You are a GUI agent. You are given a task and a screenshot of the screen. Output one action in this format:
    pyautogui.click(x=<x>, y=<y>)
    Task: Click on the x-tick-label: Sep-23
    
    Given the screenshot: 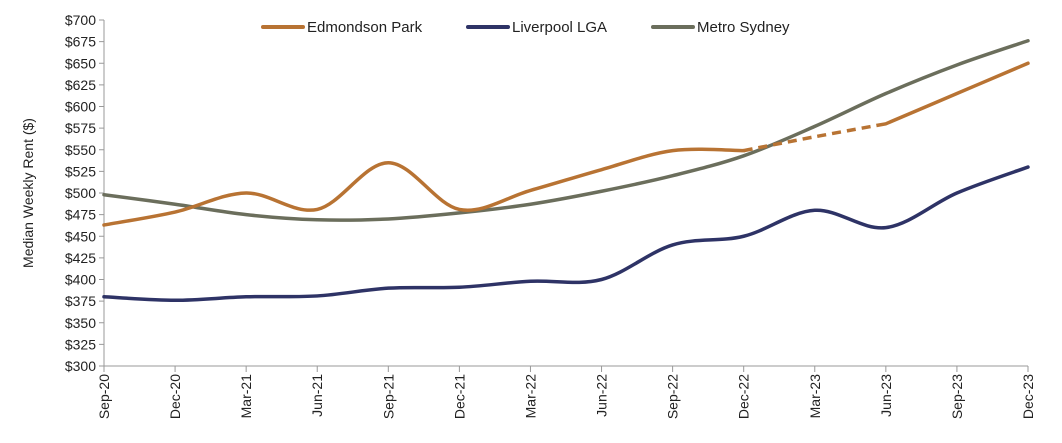 What is the action you would take?
    pyautogui.click(x=957, y=396)
    